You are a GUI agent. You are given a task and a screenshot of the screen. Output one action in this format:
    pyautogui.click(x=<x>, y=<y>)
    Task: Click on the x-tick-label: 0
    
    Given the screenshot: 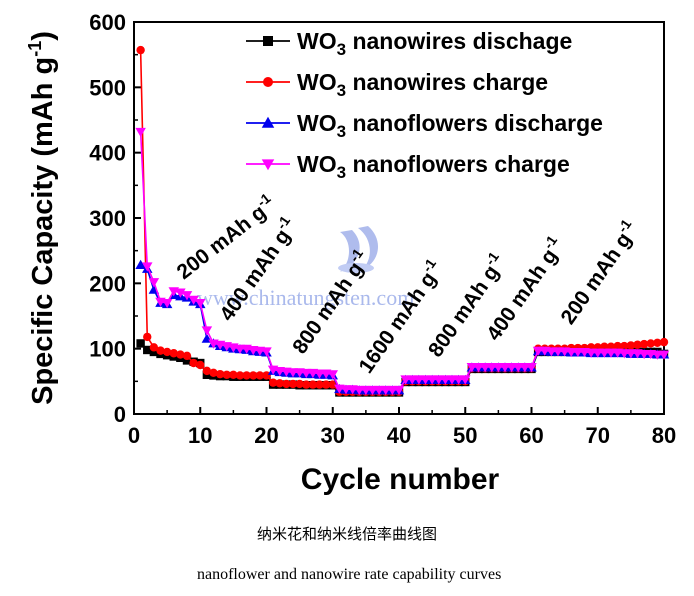 What is the action you would take?
    pyautogui.click(x=134, y=435)
    